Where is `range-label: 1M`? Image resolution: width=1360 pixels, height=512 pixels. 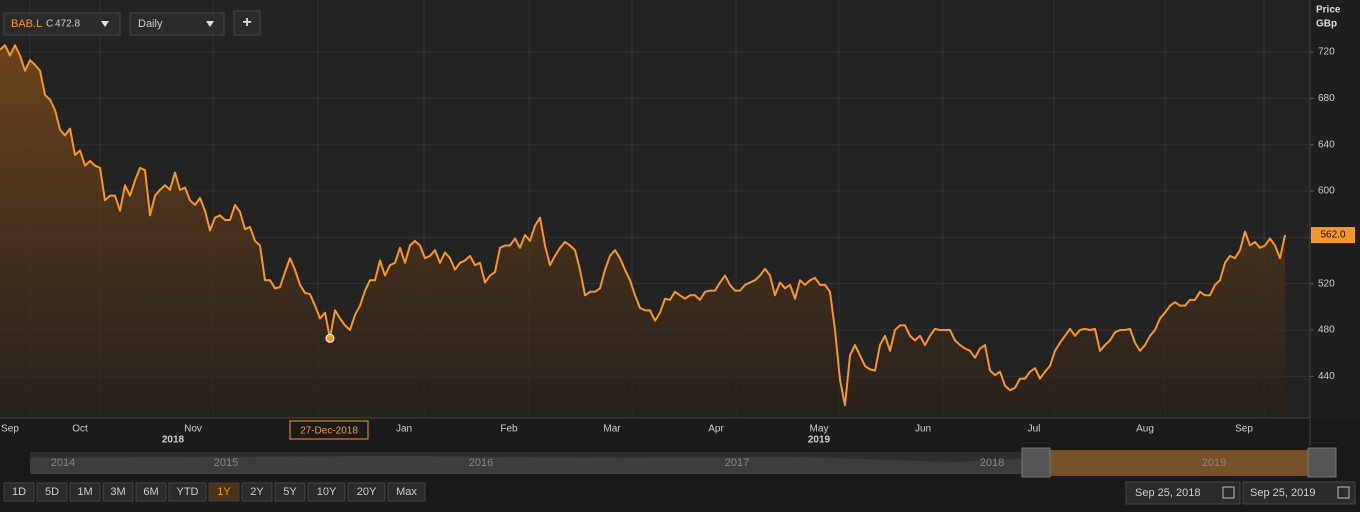
range-label: 1M is located at coordinates (84, 492).